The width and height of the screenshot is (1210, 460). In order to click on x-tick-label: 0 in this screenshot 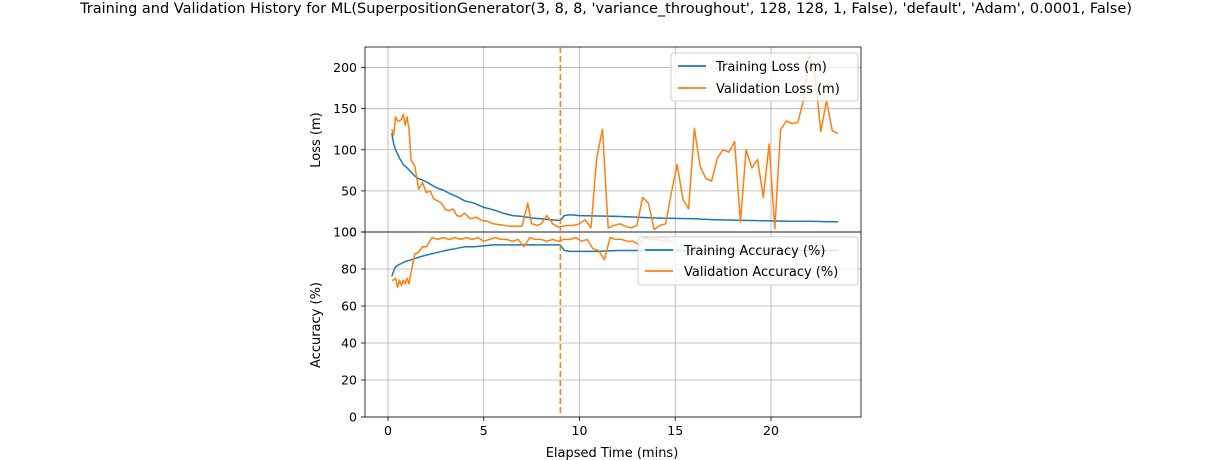, I will do `click(388, 430)`.